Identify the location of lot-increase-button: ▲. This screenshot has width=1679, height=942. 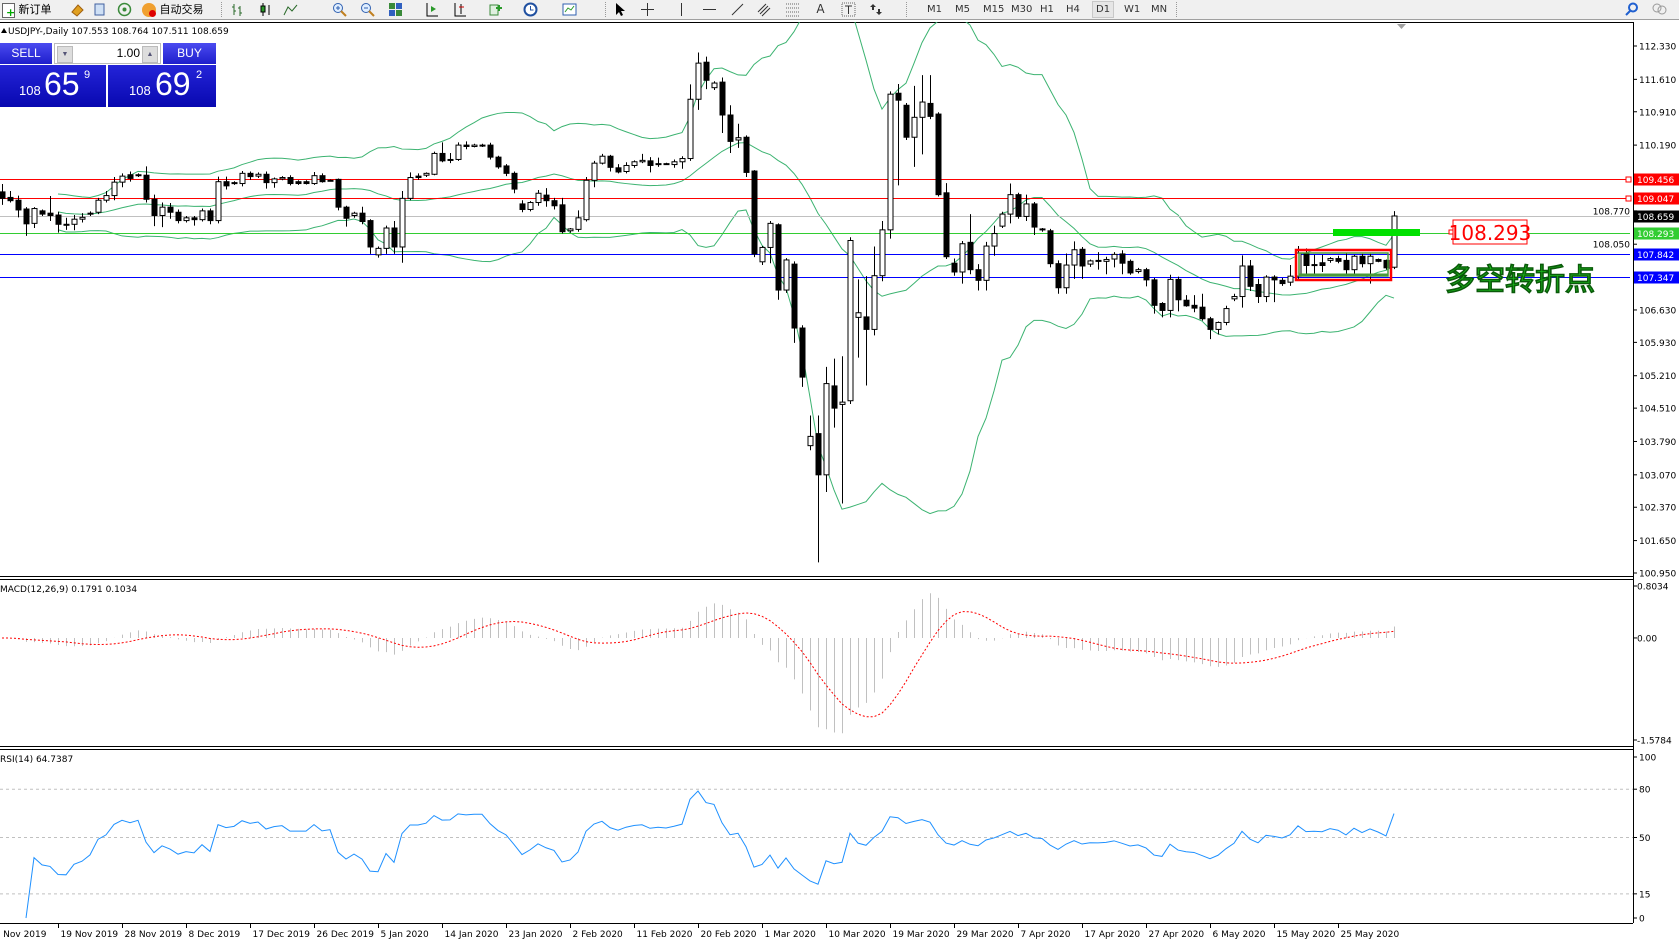
(150, 54).